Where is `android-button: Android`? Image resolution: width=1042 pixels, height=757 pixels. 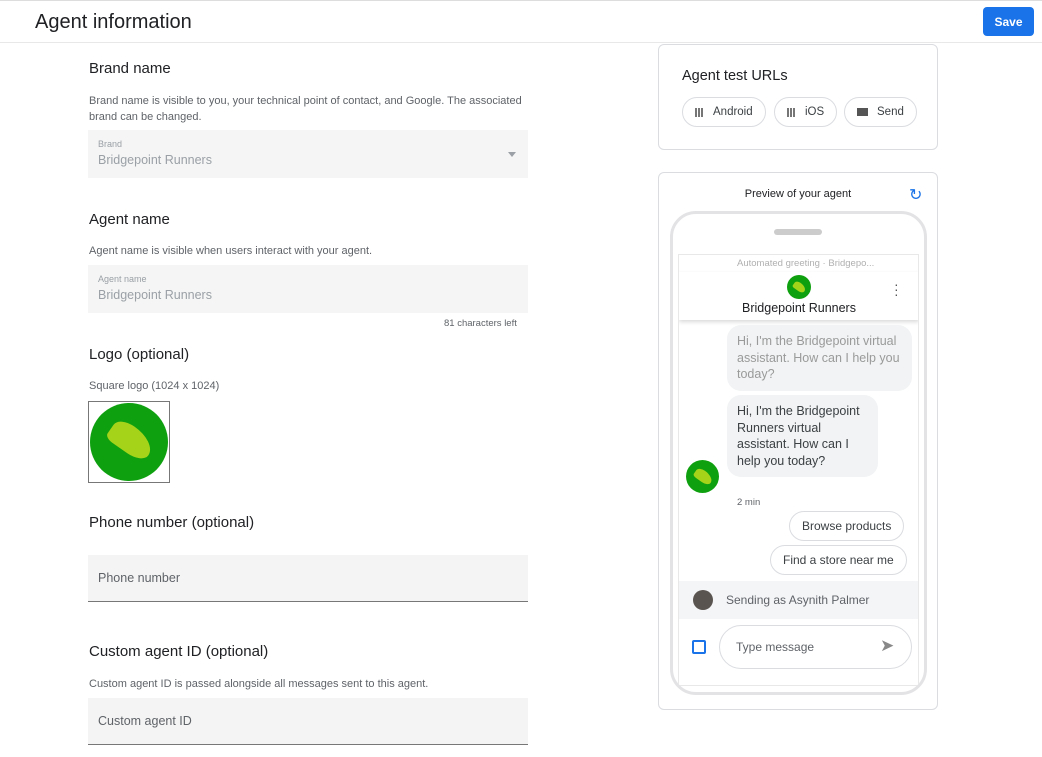
android-button: Android is located at coordinates (724, 112).